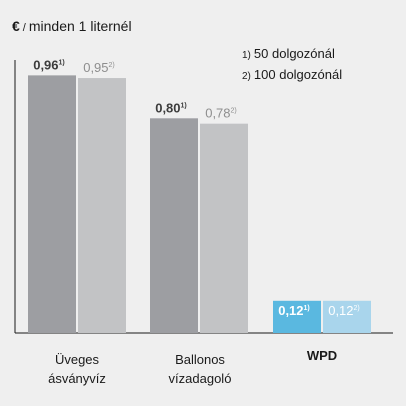 This screenshot has height=406, width=406. Describe the element at coordinates (80, 26) in the screenshot. I see `unit-text: minden 1 liternél` at that location.